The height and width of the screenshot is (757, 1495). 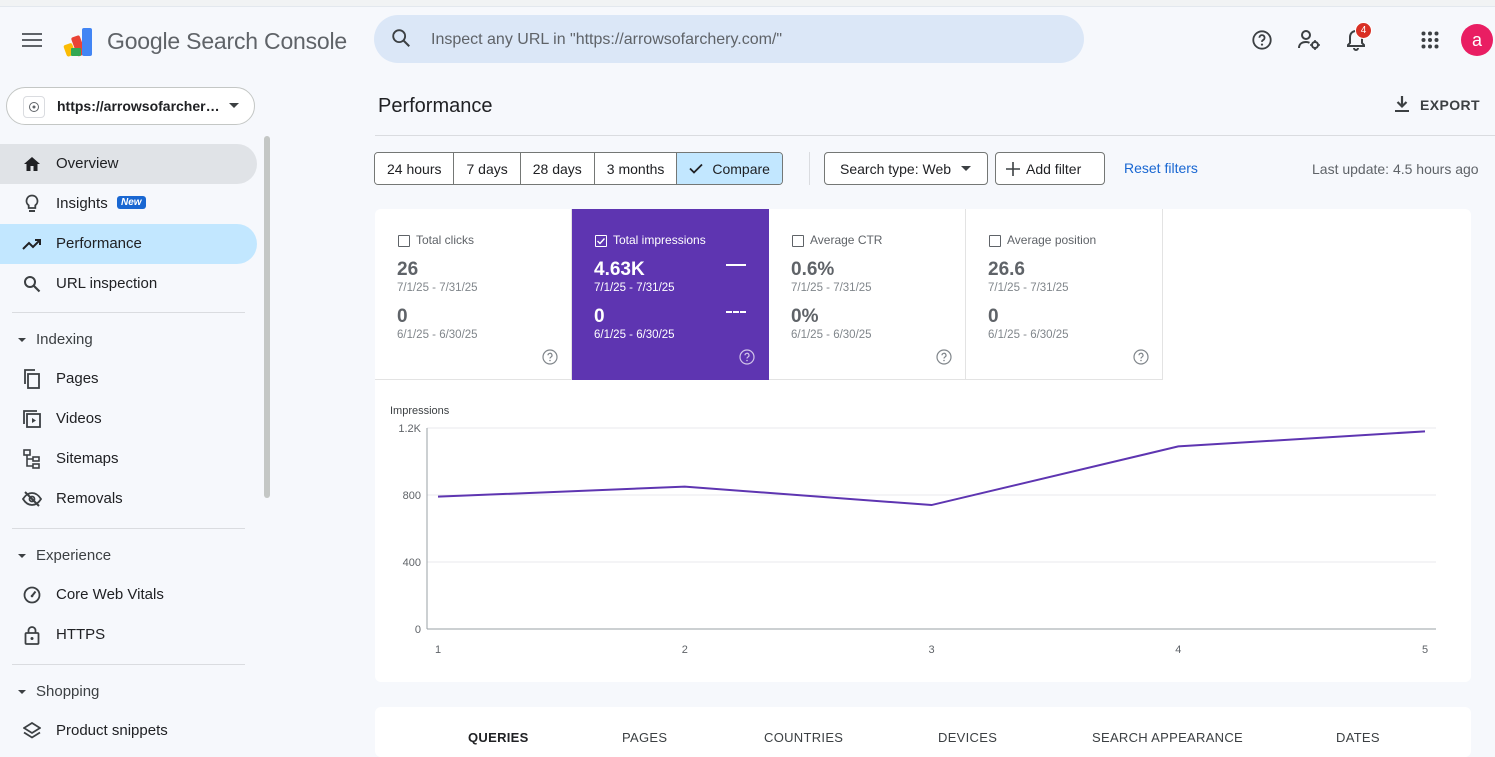 What do you see at coordinates (32, 635) in the screenshot?
I see `lock-icon` at bounding box center [32, 635].